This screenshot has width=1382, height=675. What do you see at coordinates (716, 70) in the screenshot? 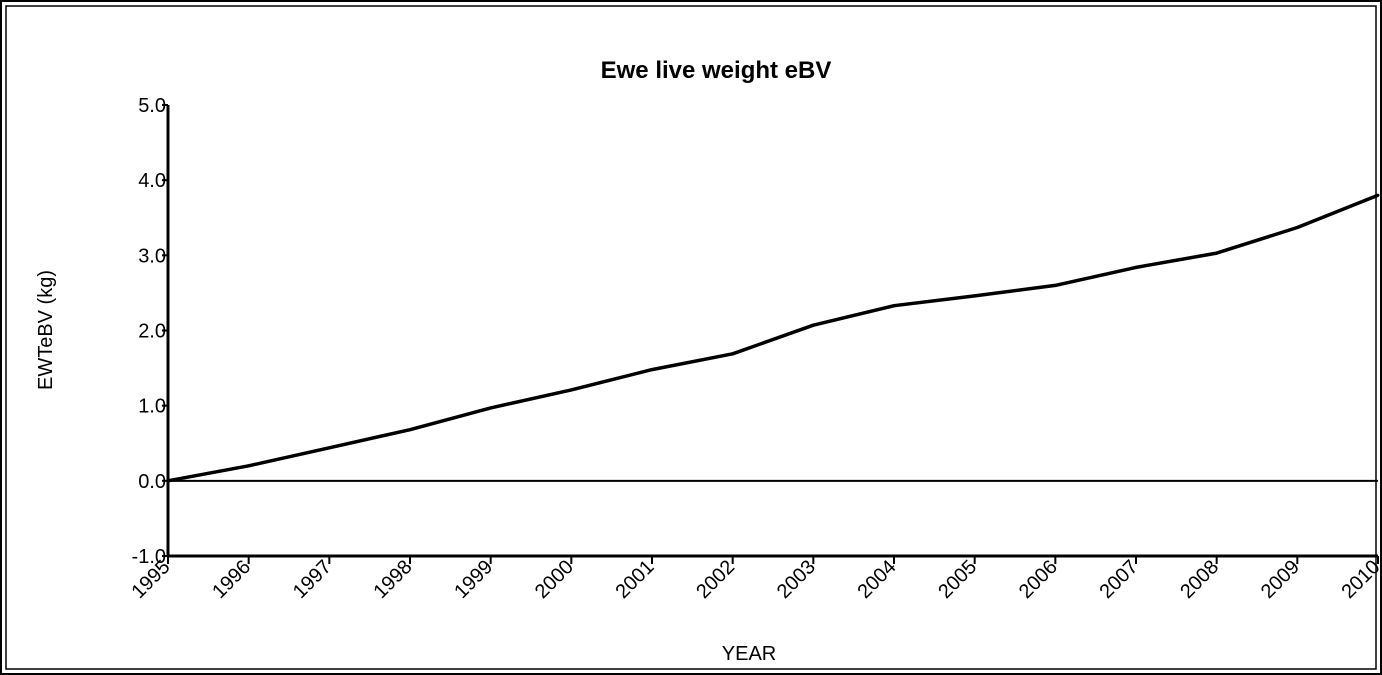
I see `chart-title: Ewe live weight eBV` at bounding box center [716, 70].